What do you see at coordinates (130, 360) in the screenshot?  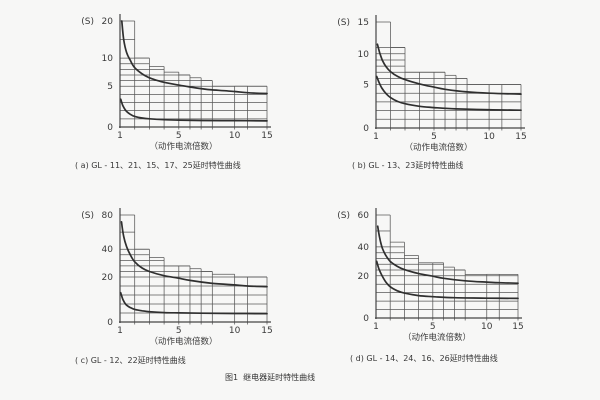 I see `chart-c-caption: ( c) GL - 12、22延时特性曲线` at bounding box center [130, 360].